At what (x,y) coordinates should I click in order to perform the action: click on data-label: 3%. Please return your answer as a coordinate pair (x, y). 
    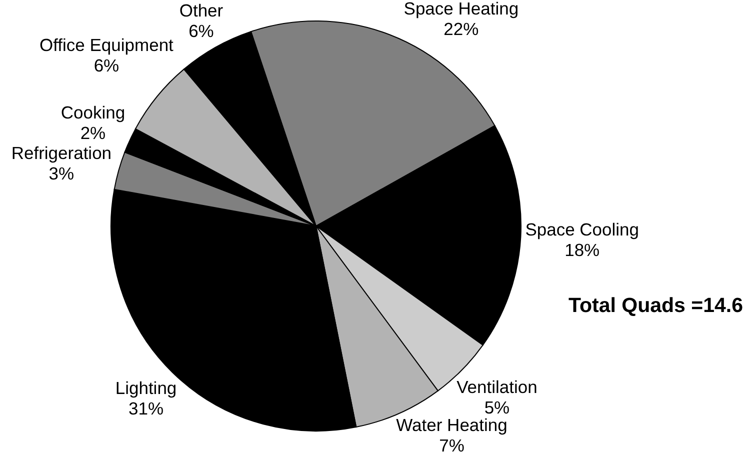
    Looking at the image, I should click on (61, 174).